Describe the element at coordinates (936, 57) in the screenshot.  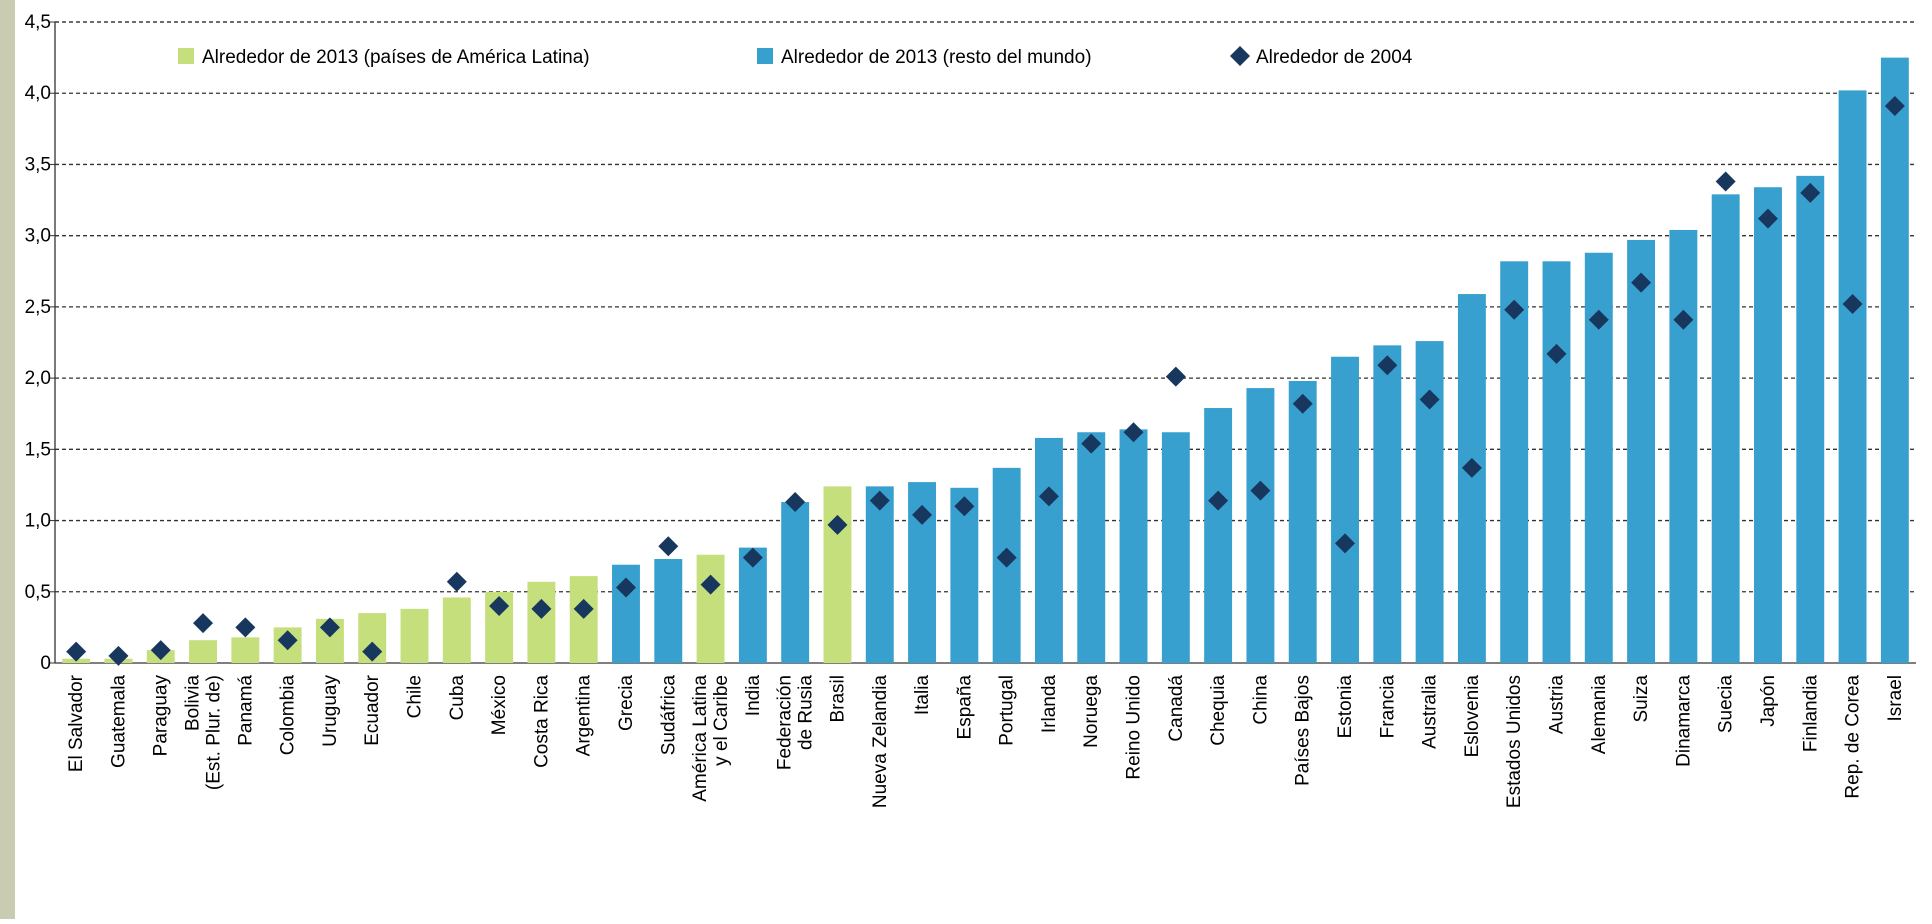
I see `legend-label: Alrededor de 2013 (resto del mundo)` at that location.